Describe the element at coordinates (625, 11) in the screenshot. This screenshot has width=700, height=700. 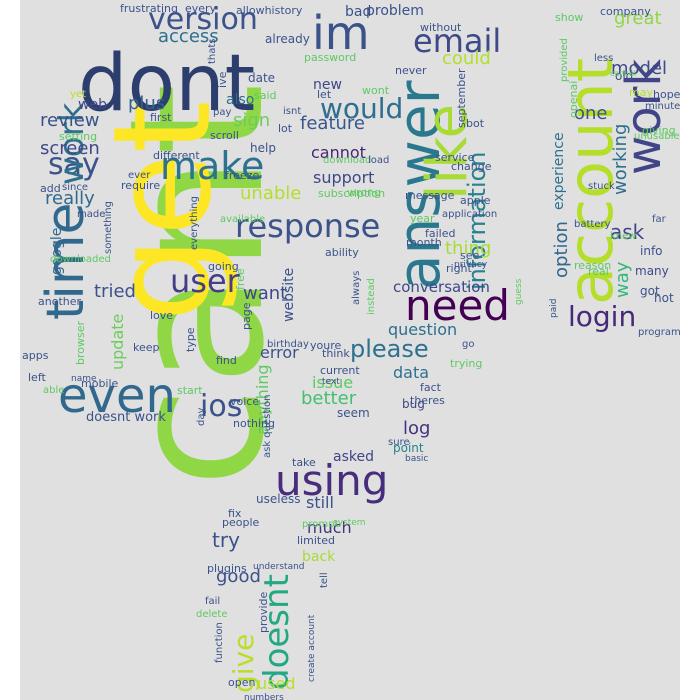
I see `cloud-word: company` at that location.